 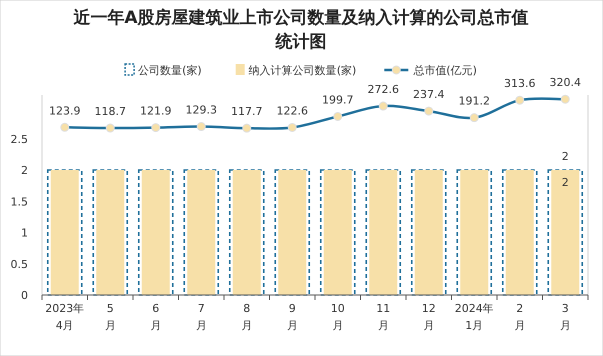 I want to click on legend-label: 总市值(亿元), so click(x=444, y=70).